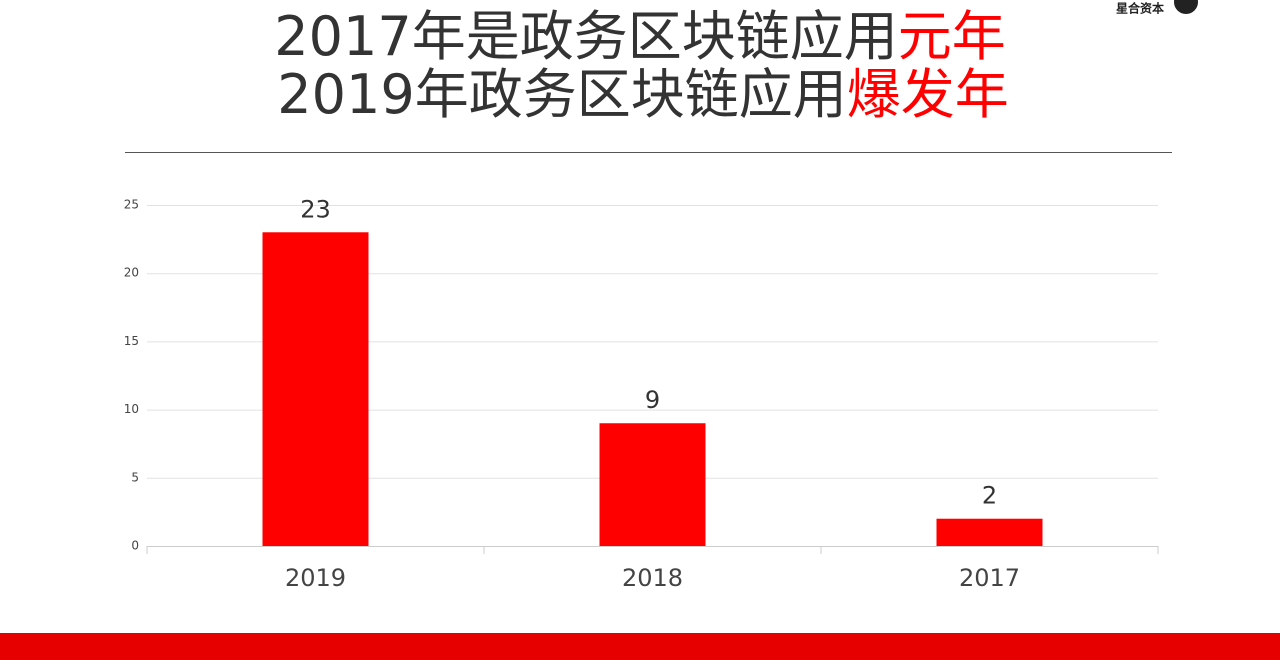 The width and height of the screenshot is (1280, 660). I want to click on x-tick-label: 2018, so click(652, 578).